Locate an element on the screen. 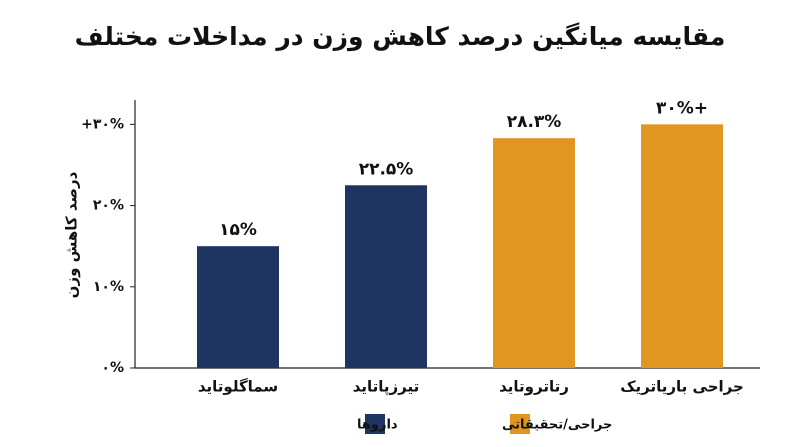 The image size is (800, 447). x-tick-label: رتاتروتاید is located at coordinates (534, 387).